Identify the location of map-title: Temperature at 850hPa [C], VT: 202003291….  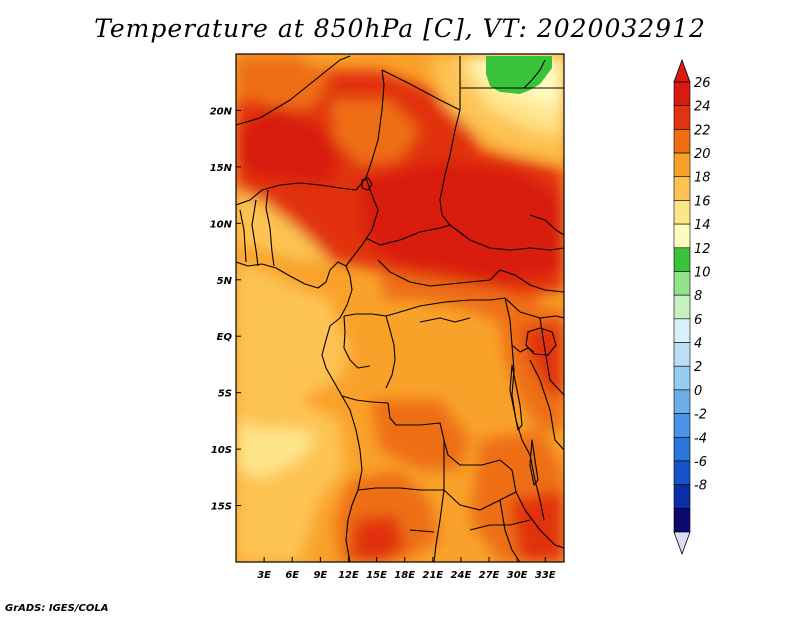
(400, 28).